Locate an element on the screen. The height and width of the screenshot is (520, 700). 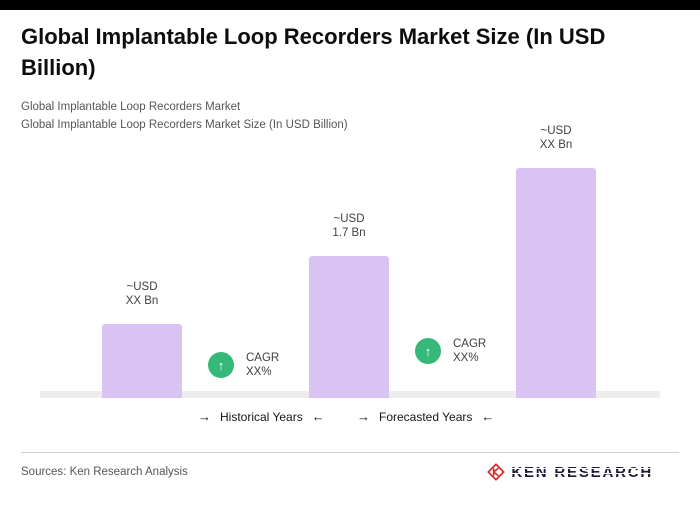
chart-subtitle-line1: Global Implantable Loop Recorders Market is located at coordinates (131, 107).